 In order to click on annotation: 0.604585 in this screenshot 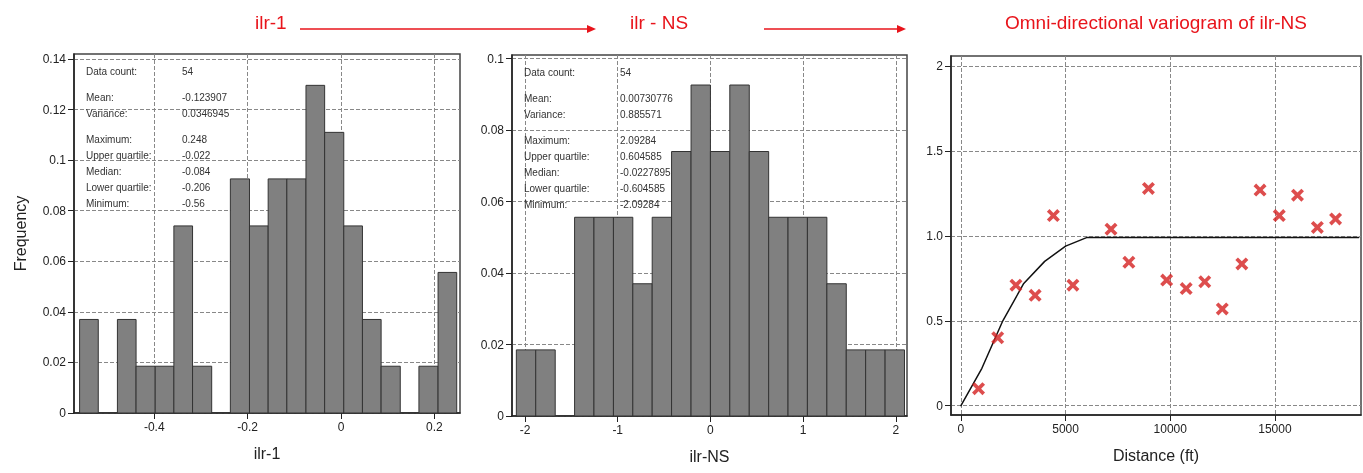, I will do `click(641, 156)`.